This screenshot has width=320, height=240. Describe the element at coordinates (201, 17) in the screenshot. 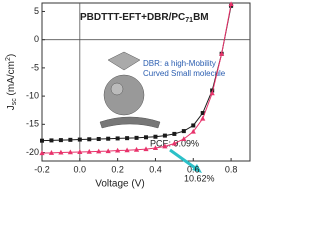

I see `title-text: BM` at that location.